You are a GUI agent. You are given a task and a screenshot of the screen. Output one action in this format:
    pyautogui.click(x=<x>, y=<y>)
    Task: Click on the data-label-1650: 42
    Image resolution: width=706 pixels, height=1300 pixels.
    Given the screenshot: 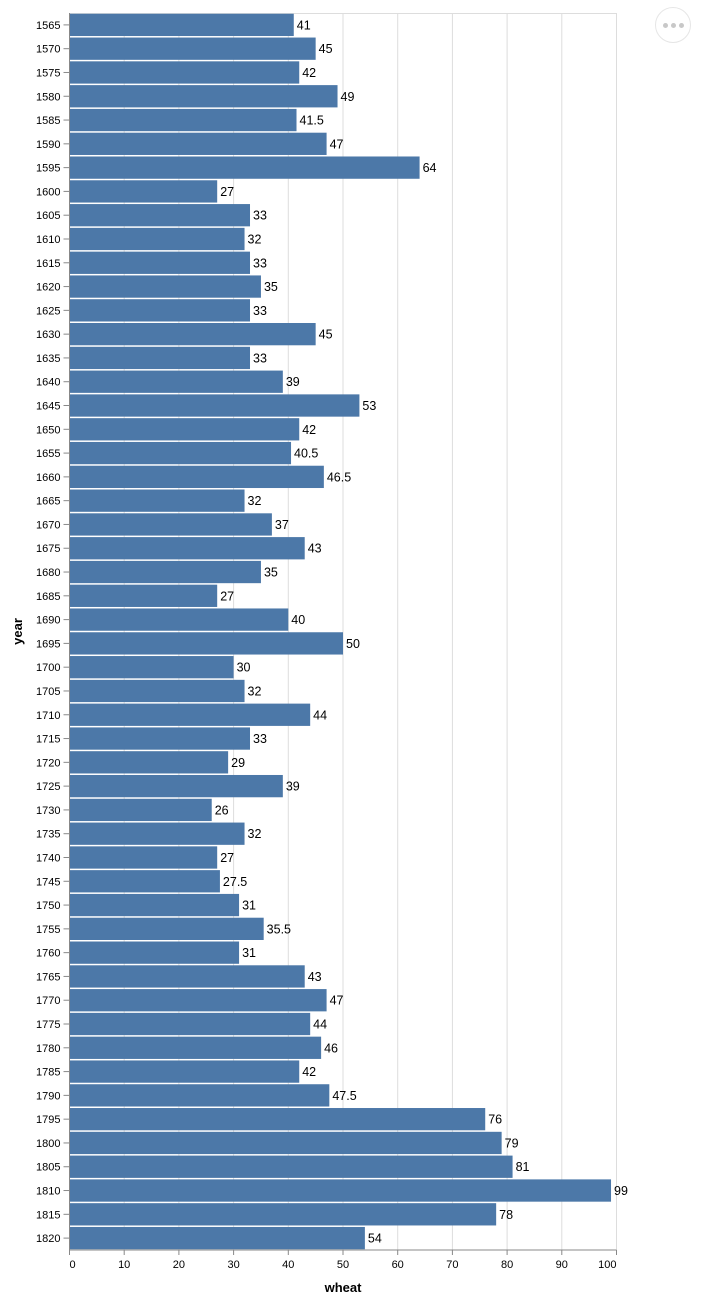 What is the action you would take?
    pyautogui.click(x=309, y=430)
    